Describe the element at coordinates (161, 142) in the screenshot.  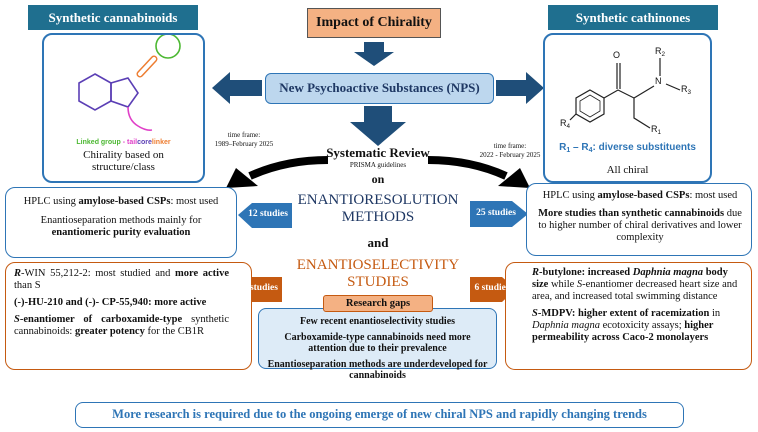
I see `legend-segment: linker` at that location.